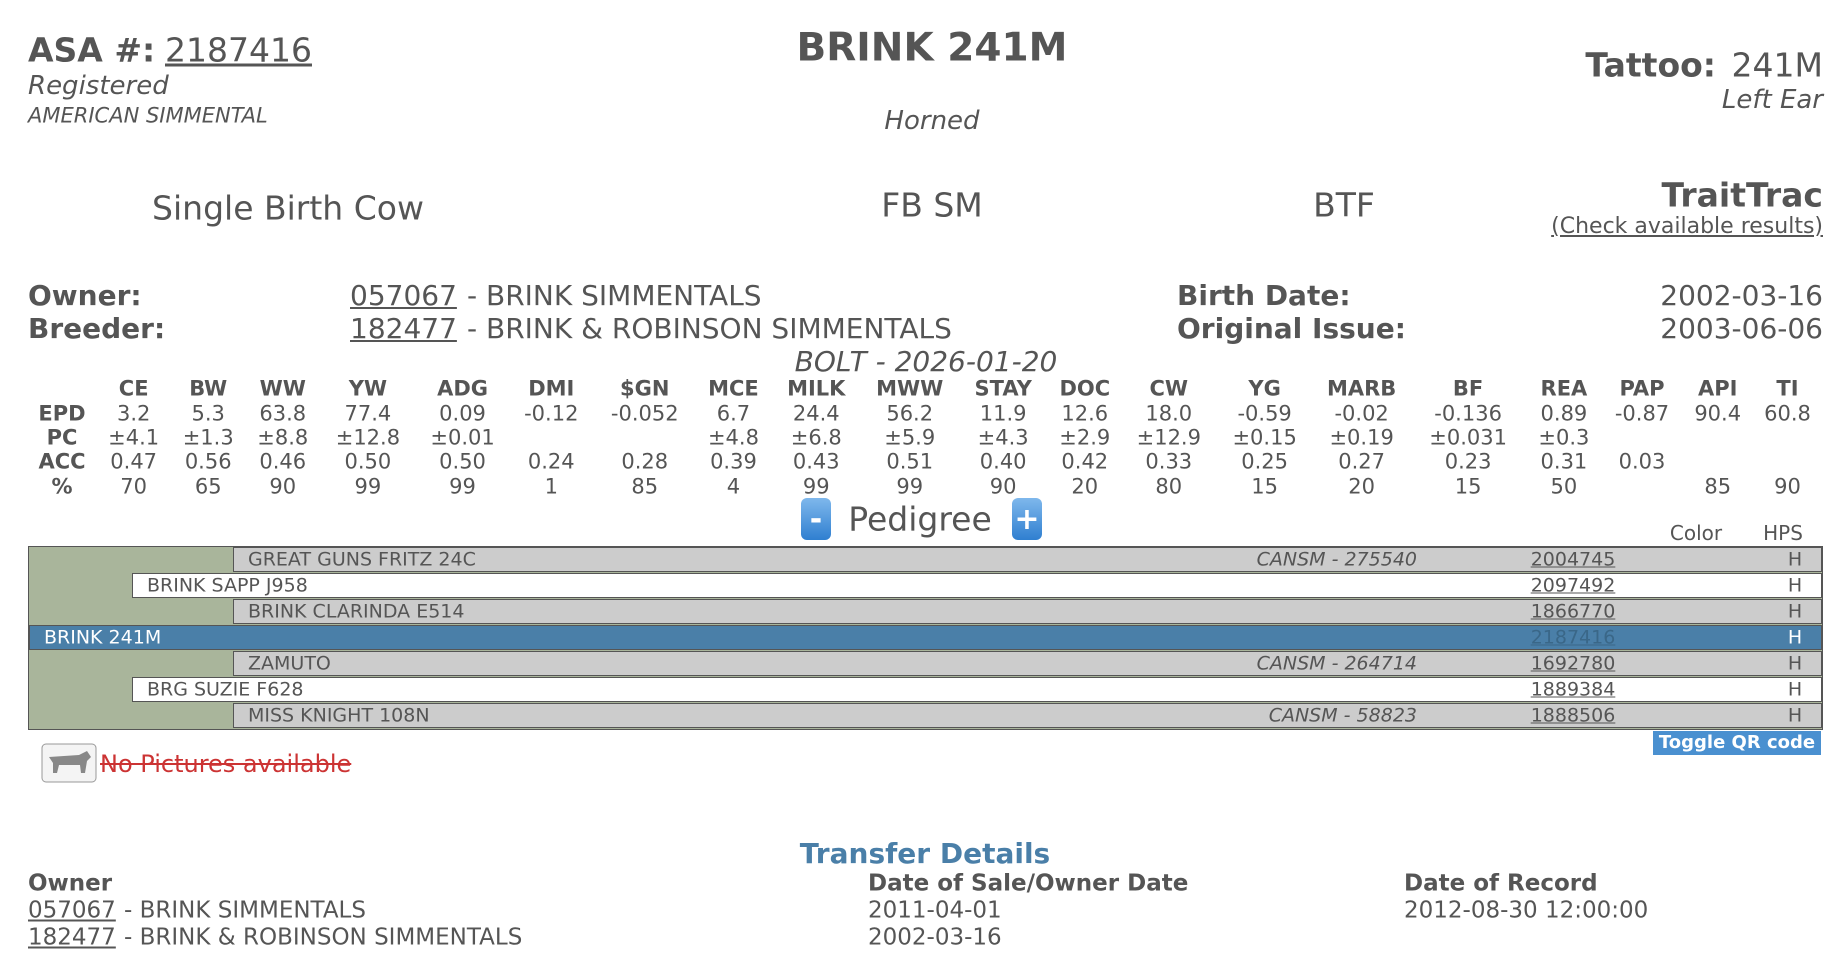  What do you see at coordinates (1573, 637) in the screenshot?
I see `pedigree-reg: 2187416` at bounding box center [1573, 637].